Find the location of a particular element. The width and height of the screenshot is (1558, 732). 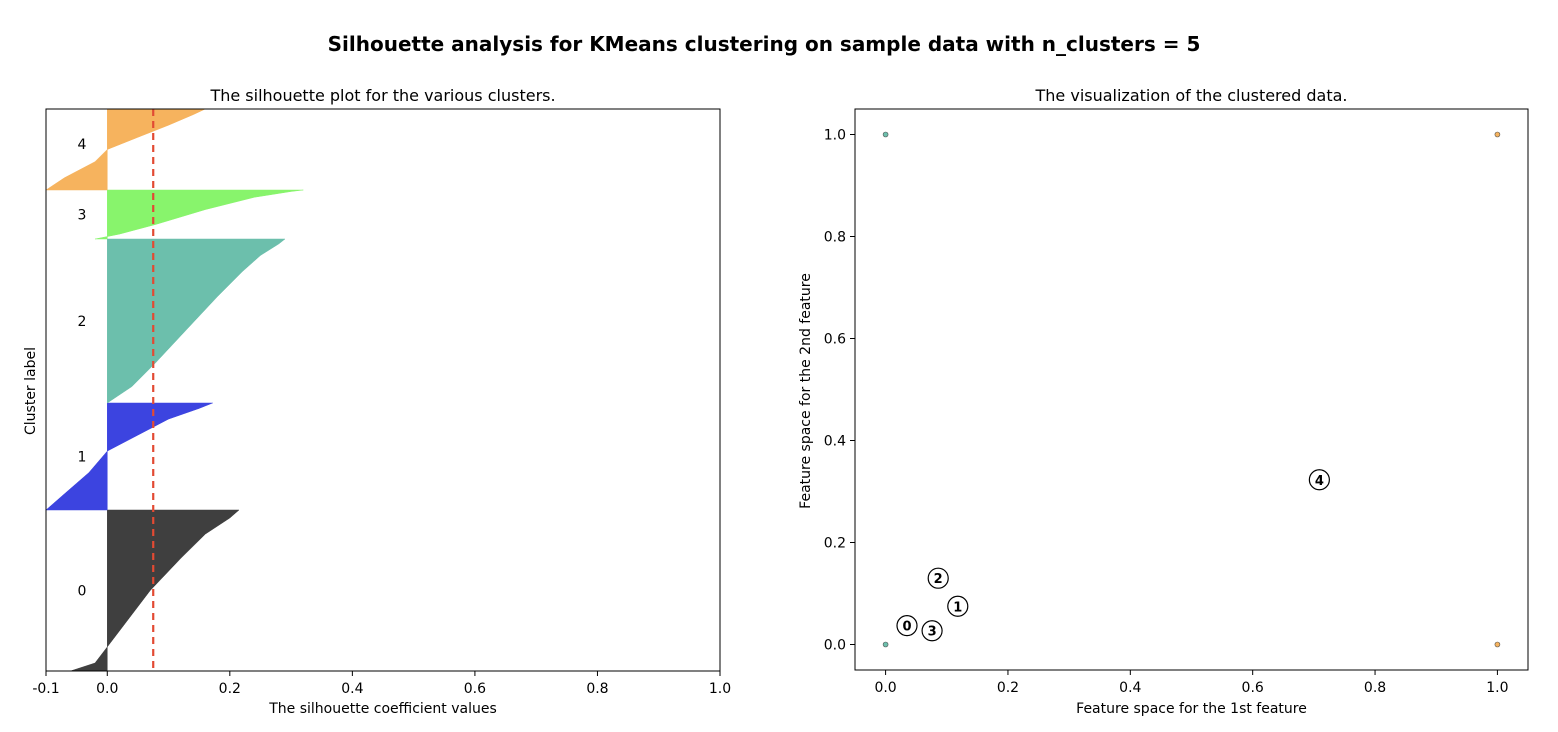

silhouette-areas is located at coordinates (174, 390).